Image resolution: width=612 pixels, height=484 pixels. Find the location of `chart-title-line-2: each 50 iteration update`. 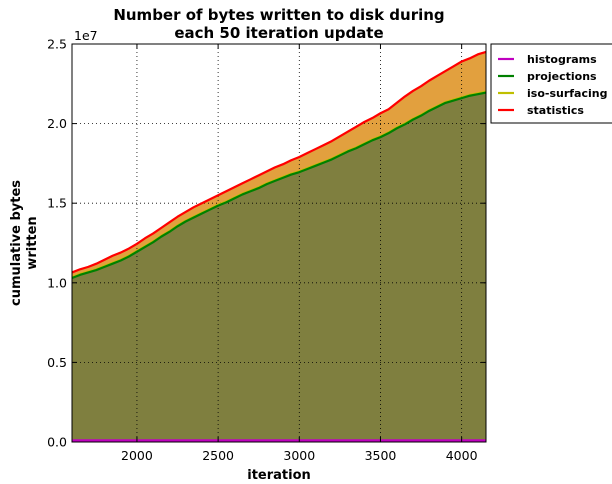

chart-title-line-2: each 50 iteration update is located at coordinates (278, 33).